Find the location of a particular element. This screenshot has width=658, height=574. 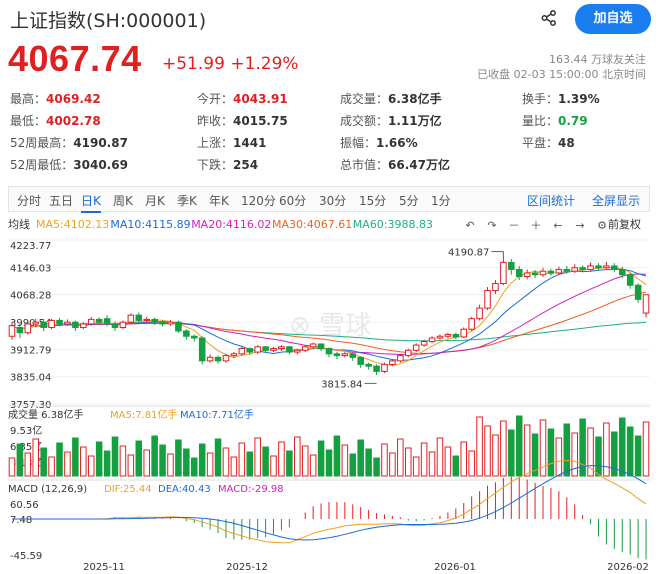

pan-left-icon: ← is located at coordinates (557, 225).